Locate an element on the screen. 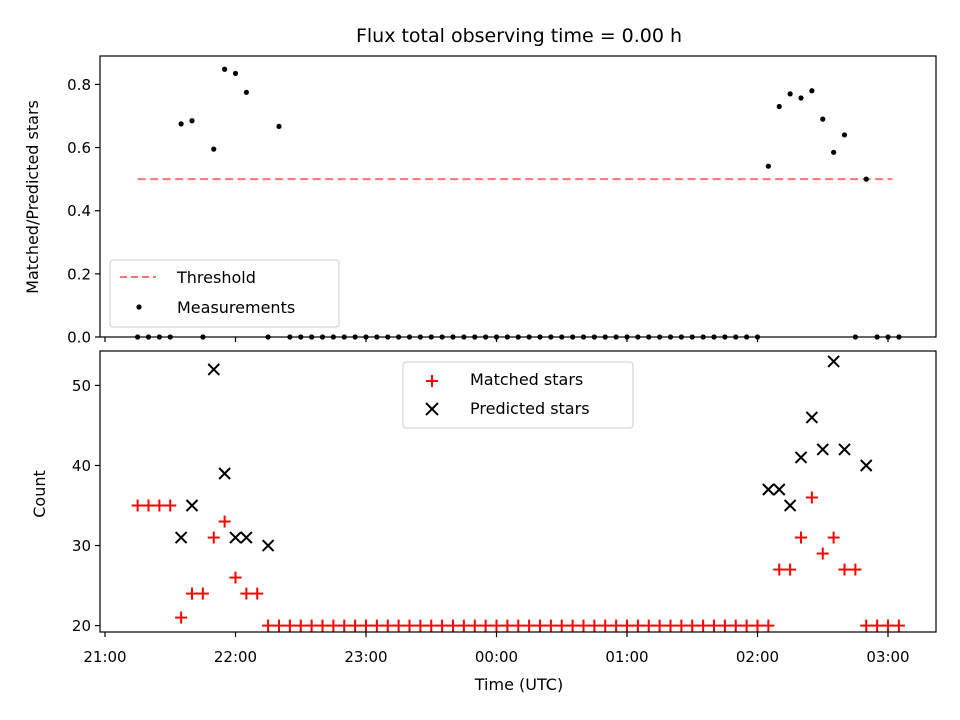 Image resolution: width=960 pixels, height=720 pixels. ratio-y-axis-label: Matched/Predicted stars is located at coordinates (32, 197).